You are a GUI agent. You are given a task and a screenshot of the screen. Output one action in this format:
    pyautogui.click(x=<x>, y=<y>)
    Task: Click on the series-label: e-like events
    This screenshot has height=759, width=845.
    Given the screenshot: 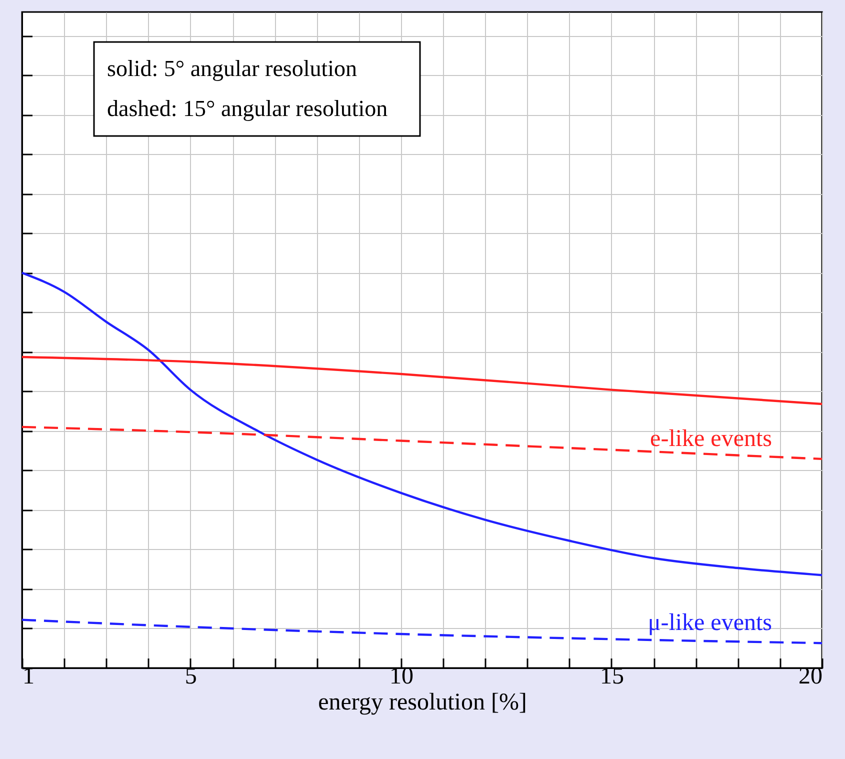 What is the action you would take?
    pyautogui.click(x=711, y=439)
    